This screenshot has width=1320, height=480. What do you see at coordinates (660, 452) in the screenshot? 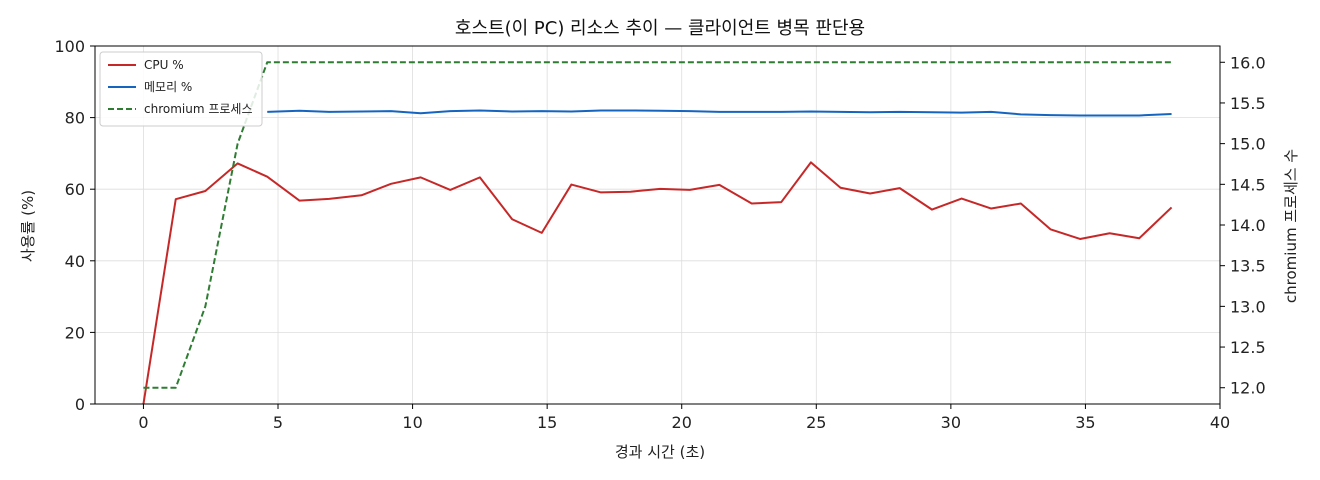
I see `x-axis-title: 경과 시간 (초)` at bounding box center [660, 452].